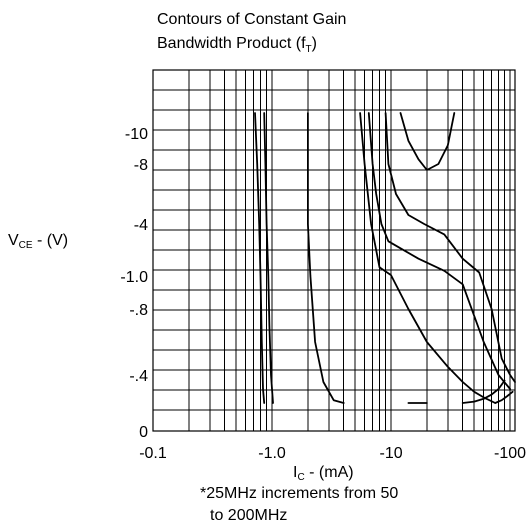 The height and width of the screenshot is (527, 530). Describe the element at coordinates (248, 515) in the screenshot. I see `increment-note-line-2: to 200MHz` at that location.